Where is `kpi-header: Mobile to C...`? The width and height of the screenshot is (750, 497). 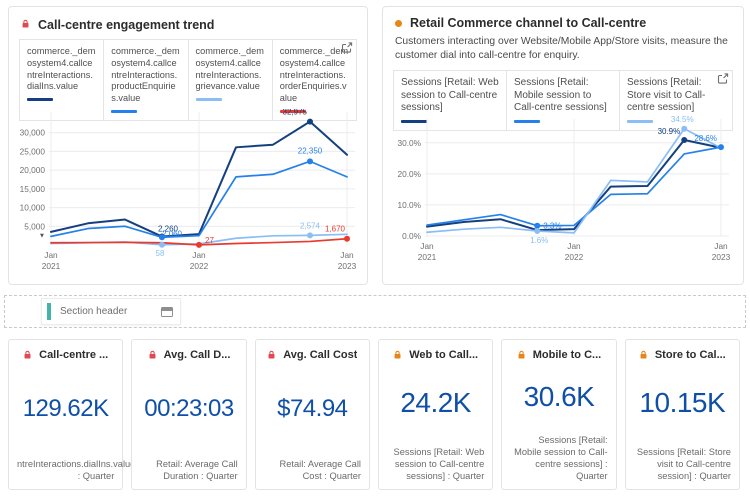
kpi-header: Mobile to C... is located at coordinates (558, 355).